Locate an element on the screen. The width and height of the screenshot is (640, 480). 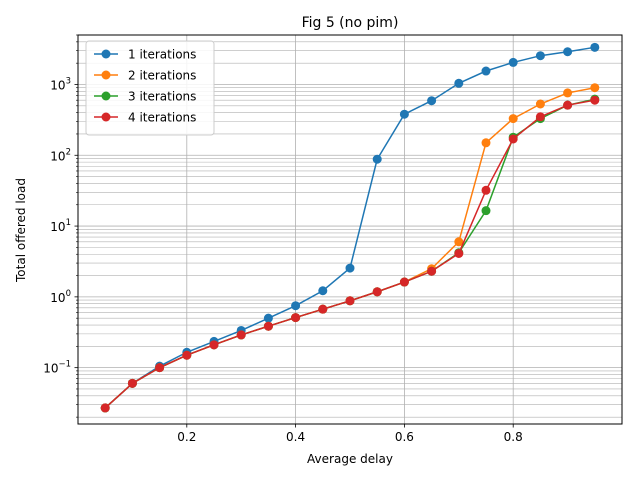
x-tick-label: 0.4 is located at coordinates (295, 437).